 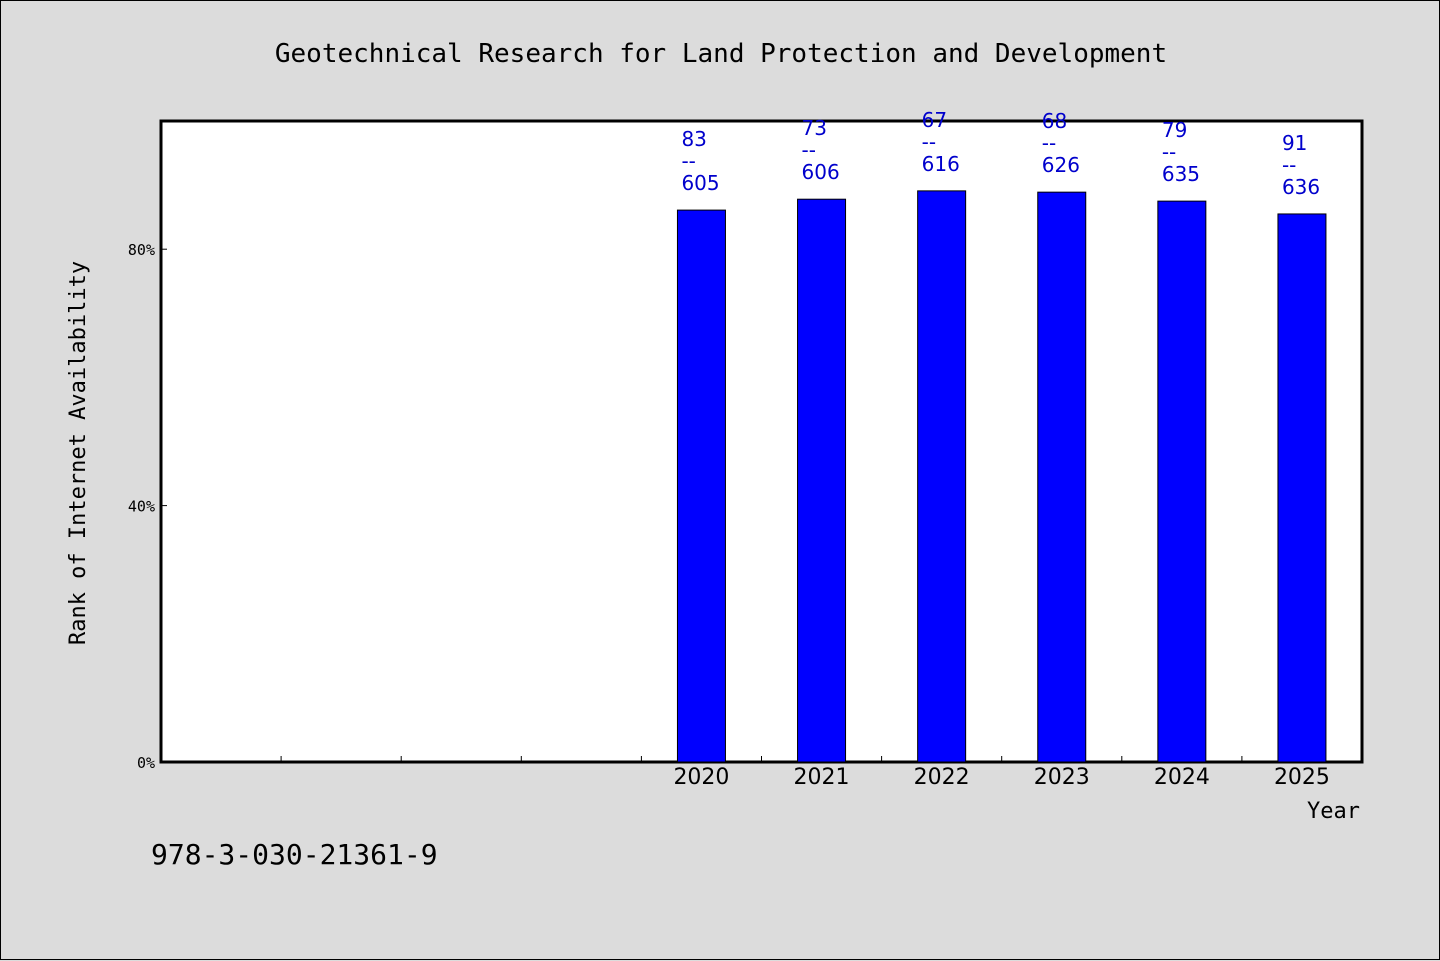 I want to click on x-tick-label: 2020, so click(x=701, y=777).